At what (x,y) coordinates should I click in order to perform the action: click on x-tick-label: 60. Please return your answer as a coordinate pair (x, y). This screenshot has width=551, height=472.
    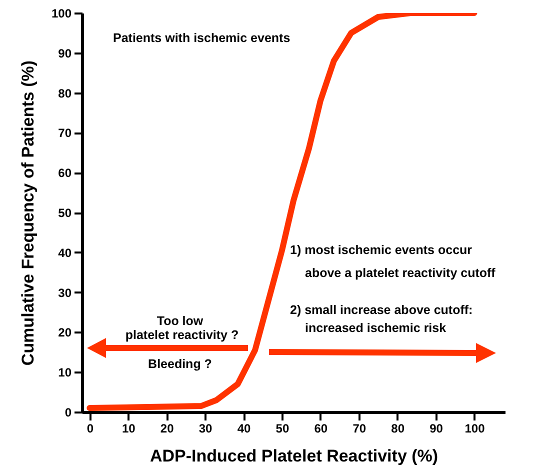
    Looking at the image, I should click on (321, 429).